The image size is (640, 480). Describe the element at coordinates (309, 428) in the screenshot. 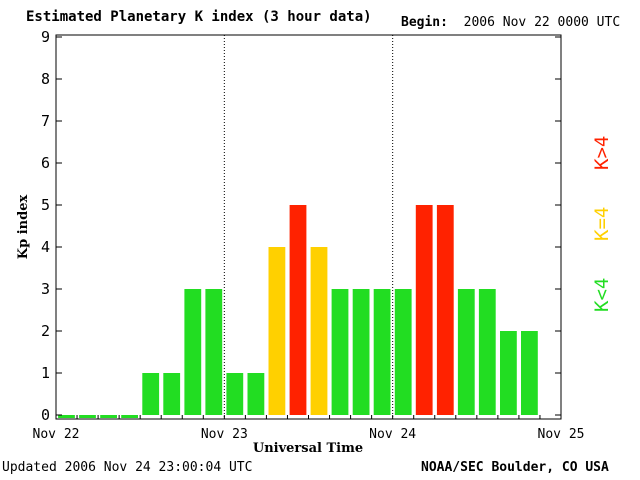

I see `x-axis: Nov 22 Nov 23 Nov 24 Nov 25` at that location.